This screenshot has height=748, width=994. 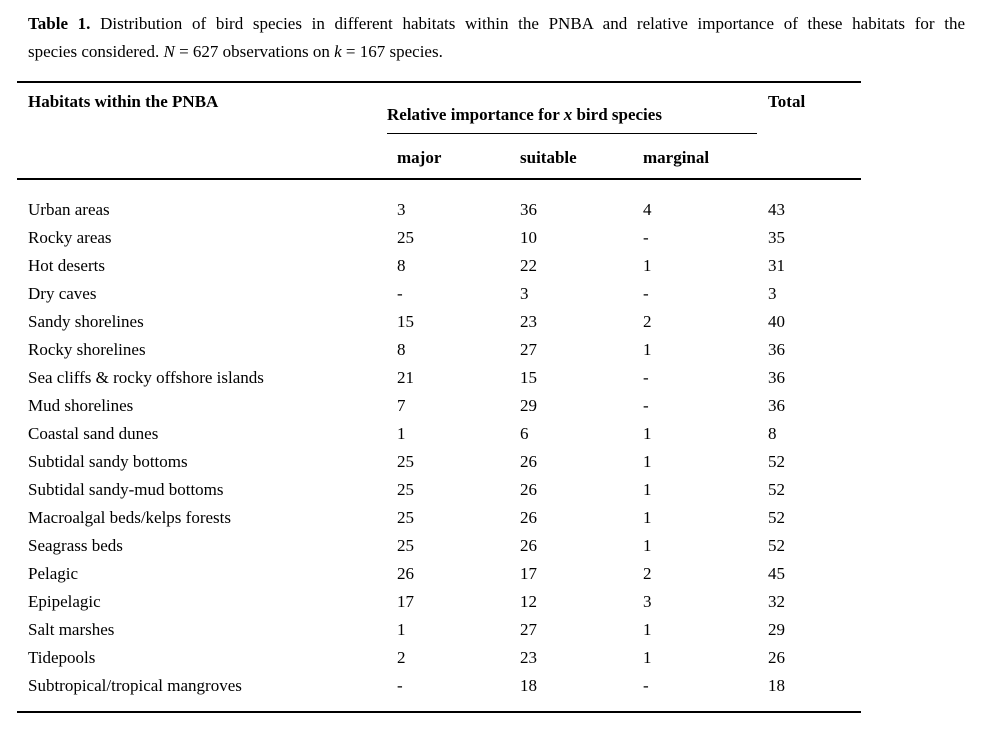 I want to click on major-cell: -, so click(x=400, y=685).